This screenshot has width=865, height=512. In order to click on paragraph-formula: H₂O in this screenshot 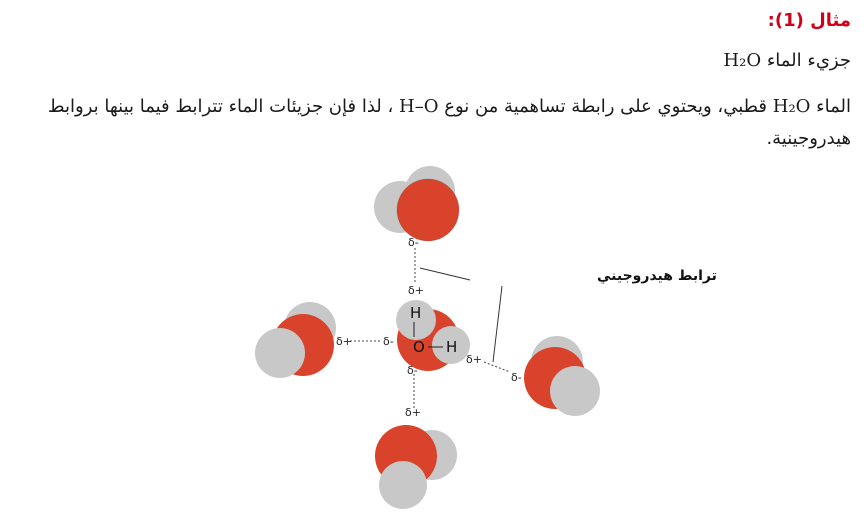, I will do `click(791, 106)`.